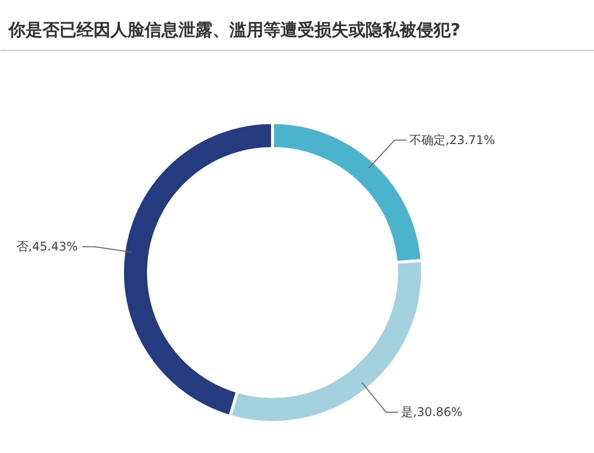 The width and height of the screenshot is (594, 453). Describe the element at coordinates (234, 30) in the screenshot. I see `chart-title: 你是否已经因人脸信息泄露、滥用等遭受损失或隐私被侵犯?` at that location.